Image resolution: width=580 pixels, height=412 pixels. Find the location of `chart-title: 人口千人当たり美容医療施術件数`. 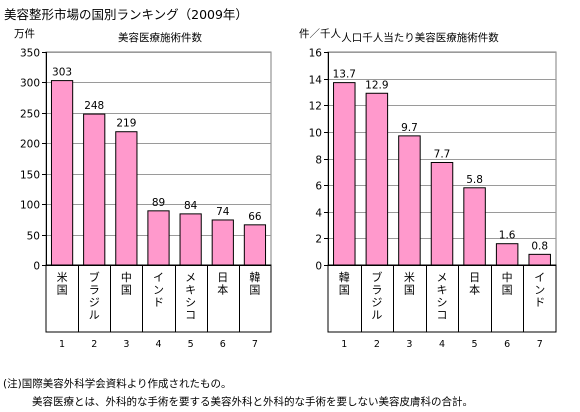

chart-title: 人口千人当たり美容医療施術件数 is located at coordinates (420, 37).